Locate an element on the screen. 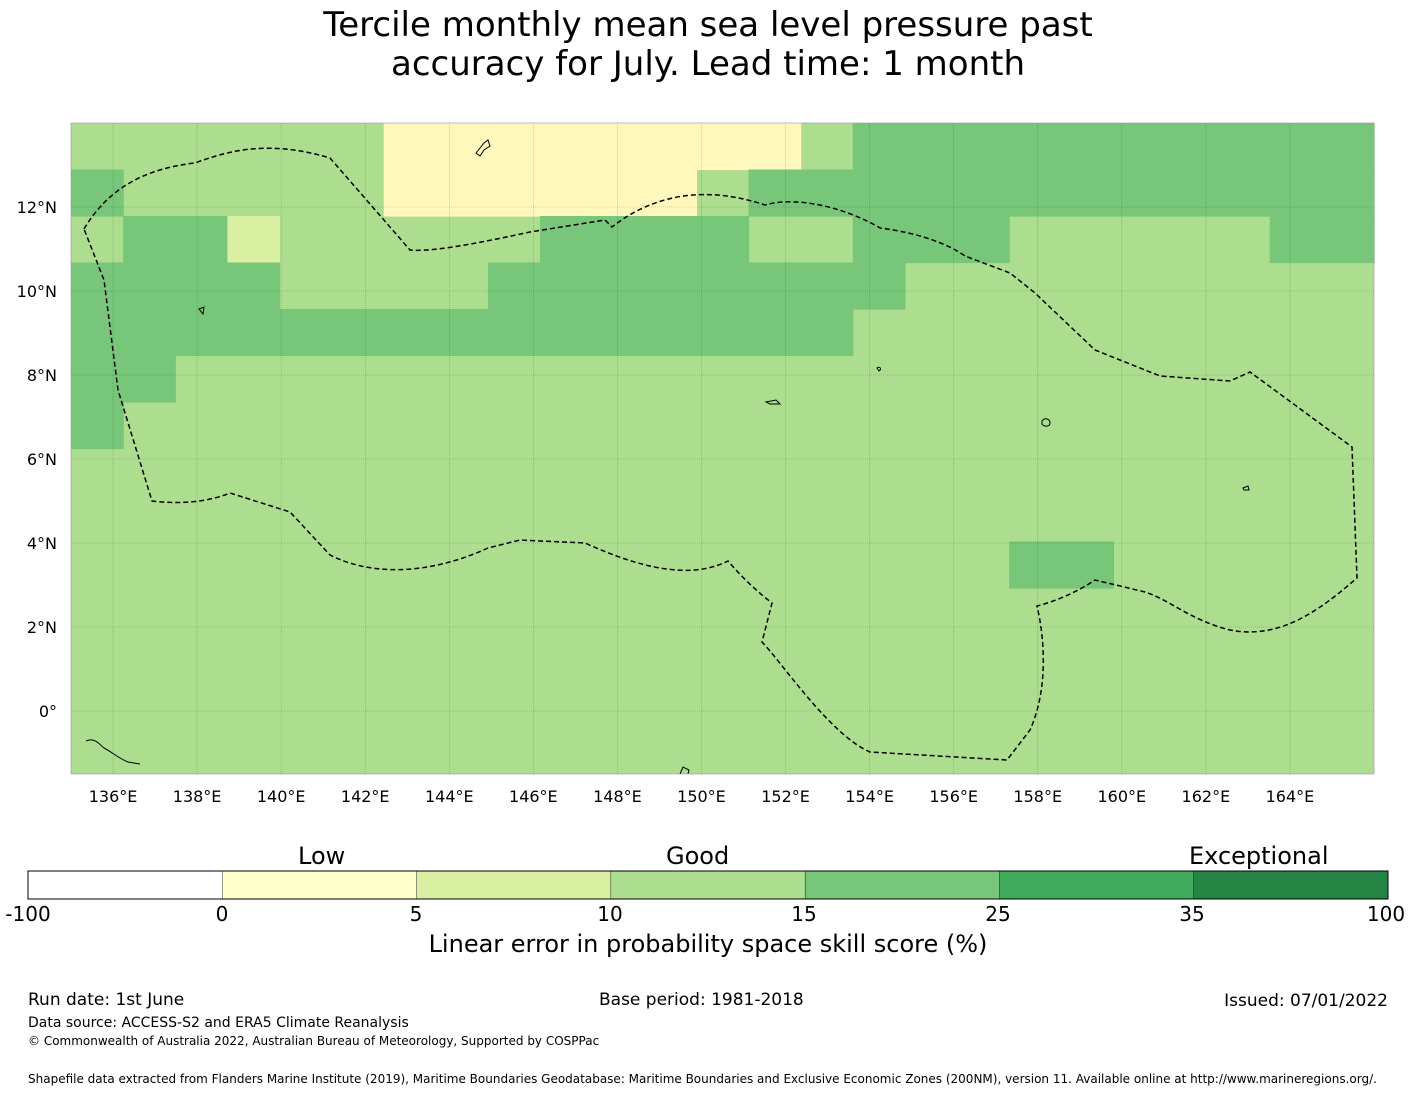 Image resolution: width=1416 pixels, height=1095 pixels. longitude-tick-label: 146°E is located at coordinates (533, 796).